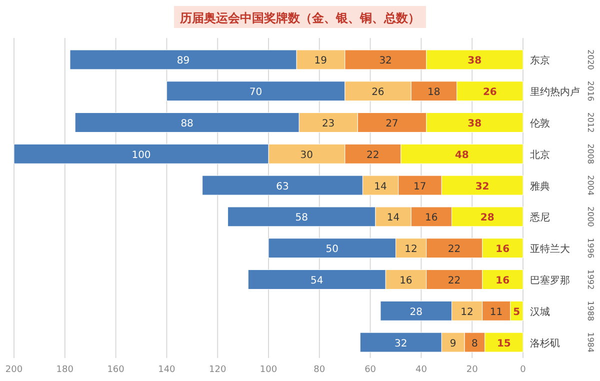  What do you see at coordinates (540, 312) in the screenshot?
I see `y-tick-label: 汉城` at bounding box center [540, 312].